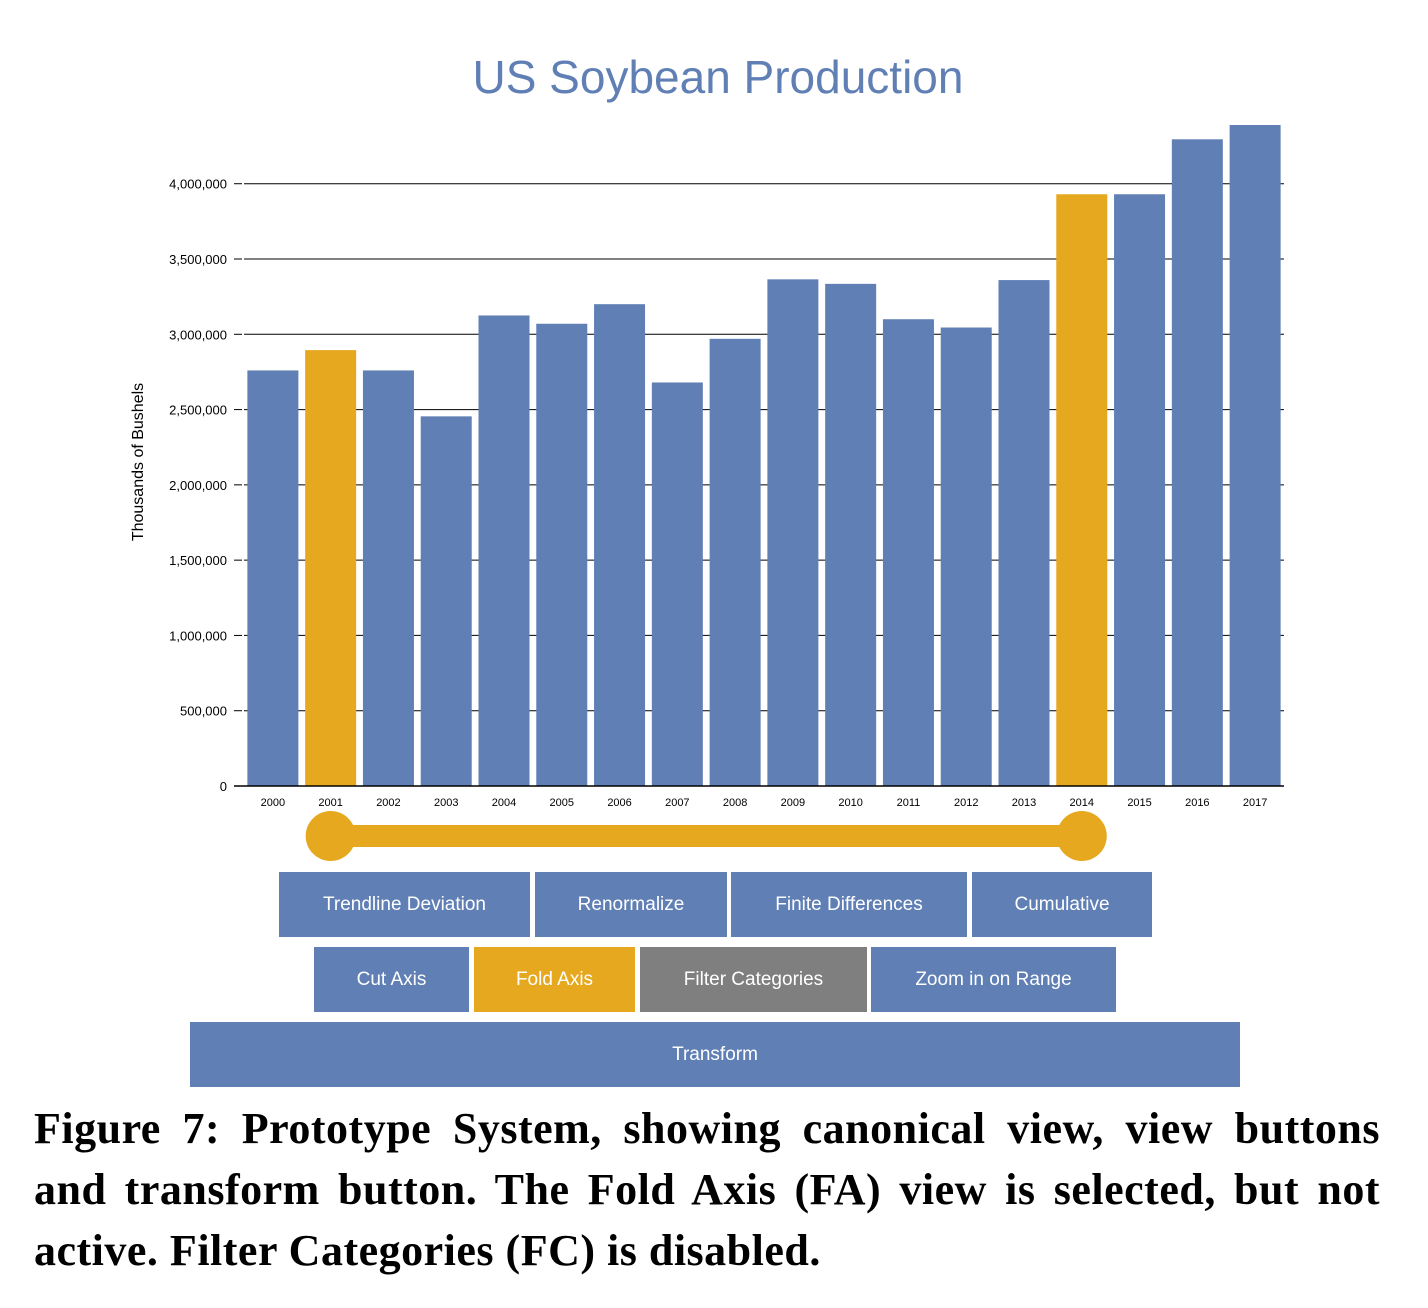 The image size is (1428, 1308). Describe the element at coordinates (966, 556) in the screenshot. I see `bar-2012` at that location.